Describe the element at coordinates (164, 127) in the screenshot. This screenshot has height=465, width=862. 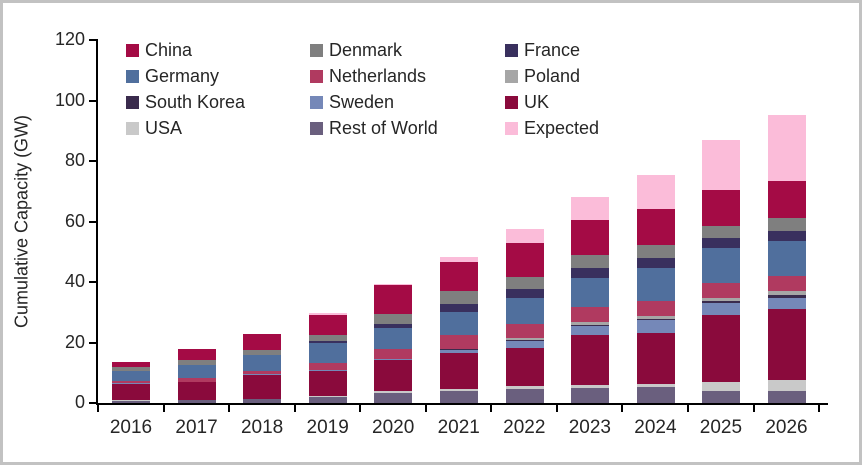
I see `legend-label: USA` at that location.